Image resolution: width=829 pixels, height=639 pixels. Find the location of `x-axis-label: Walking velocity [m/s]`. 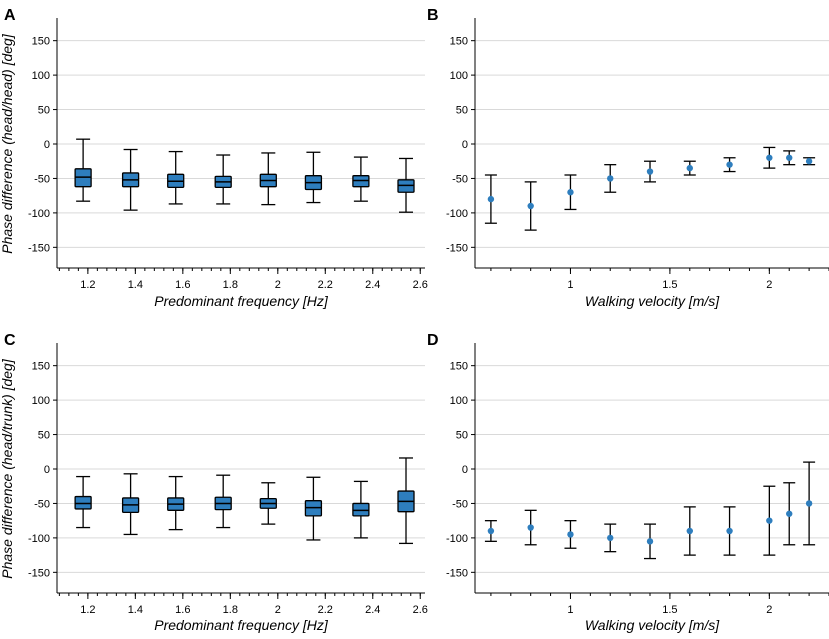

x-axis-label: Walking velocity [m/s] is located at coordinates (652, 301).